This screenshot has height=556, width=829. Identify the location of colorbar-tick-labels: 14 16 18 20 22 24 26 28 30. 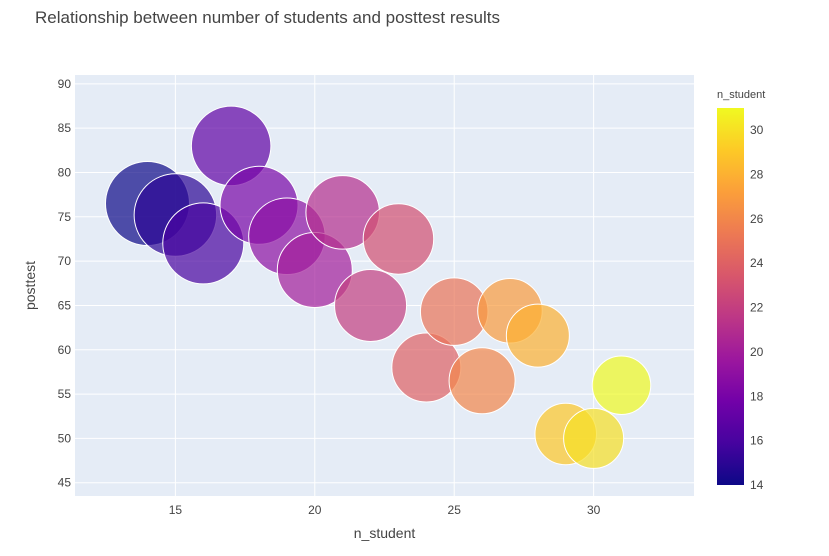
(757, 307).